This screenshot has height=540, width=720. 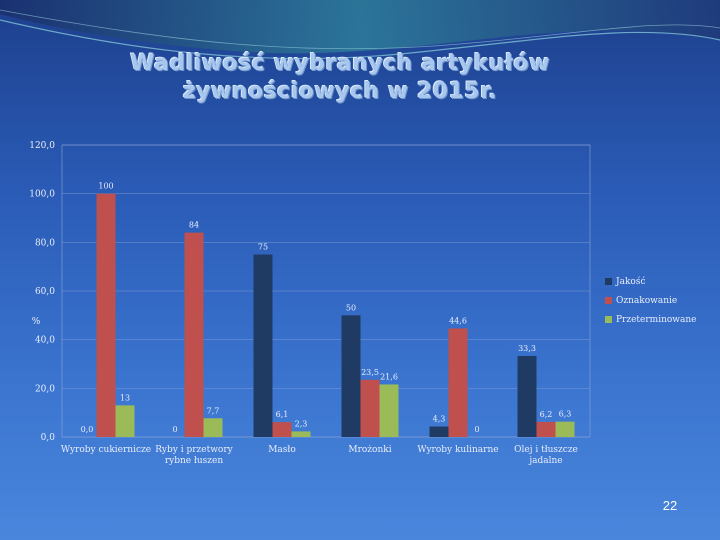 What do you see at coordinates (282, 414) in the screenshot?
I see `data-label: 6,1` at bounding box center [282, 414].